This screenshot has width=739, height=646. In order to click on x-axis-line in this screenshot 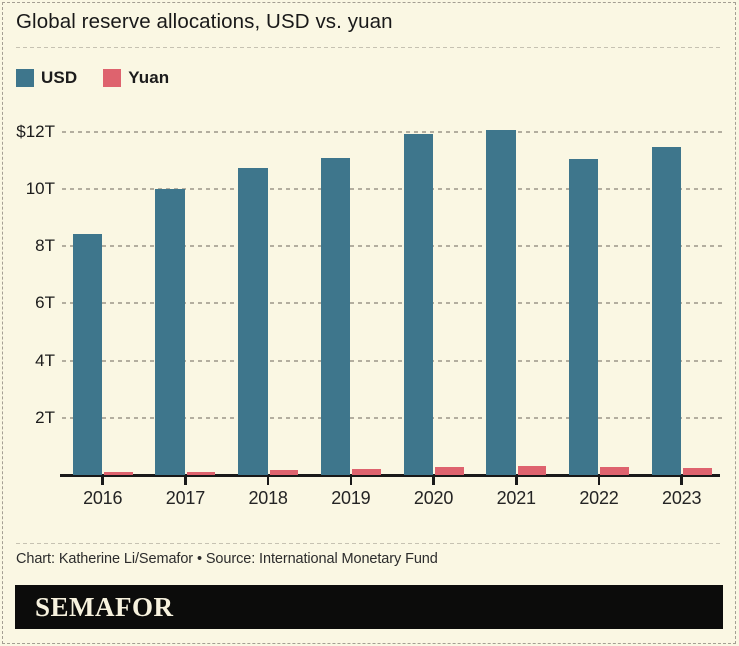, I will do `click(390, 475)`.